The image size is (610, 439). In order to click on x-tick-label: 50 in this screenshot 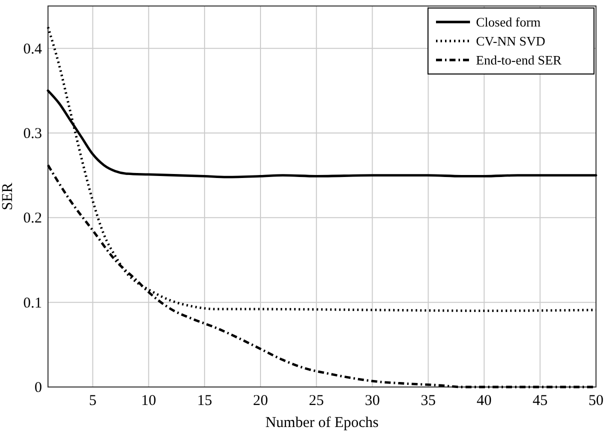, I will do `click(596, 401)`.